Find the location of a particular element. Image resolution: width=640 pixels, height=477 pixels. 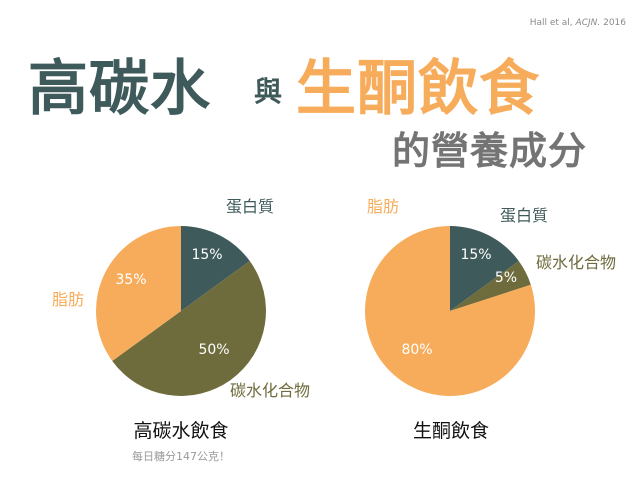

chart-caption: 生酮飲食 is located at coordinates (451, 431).